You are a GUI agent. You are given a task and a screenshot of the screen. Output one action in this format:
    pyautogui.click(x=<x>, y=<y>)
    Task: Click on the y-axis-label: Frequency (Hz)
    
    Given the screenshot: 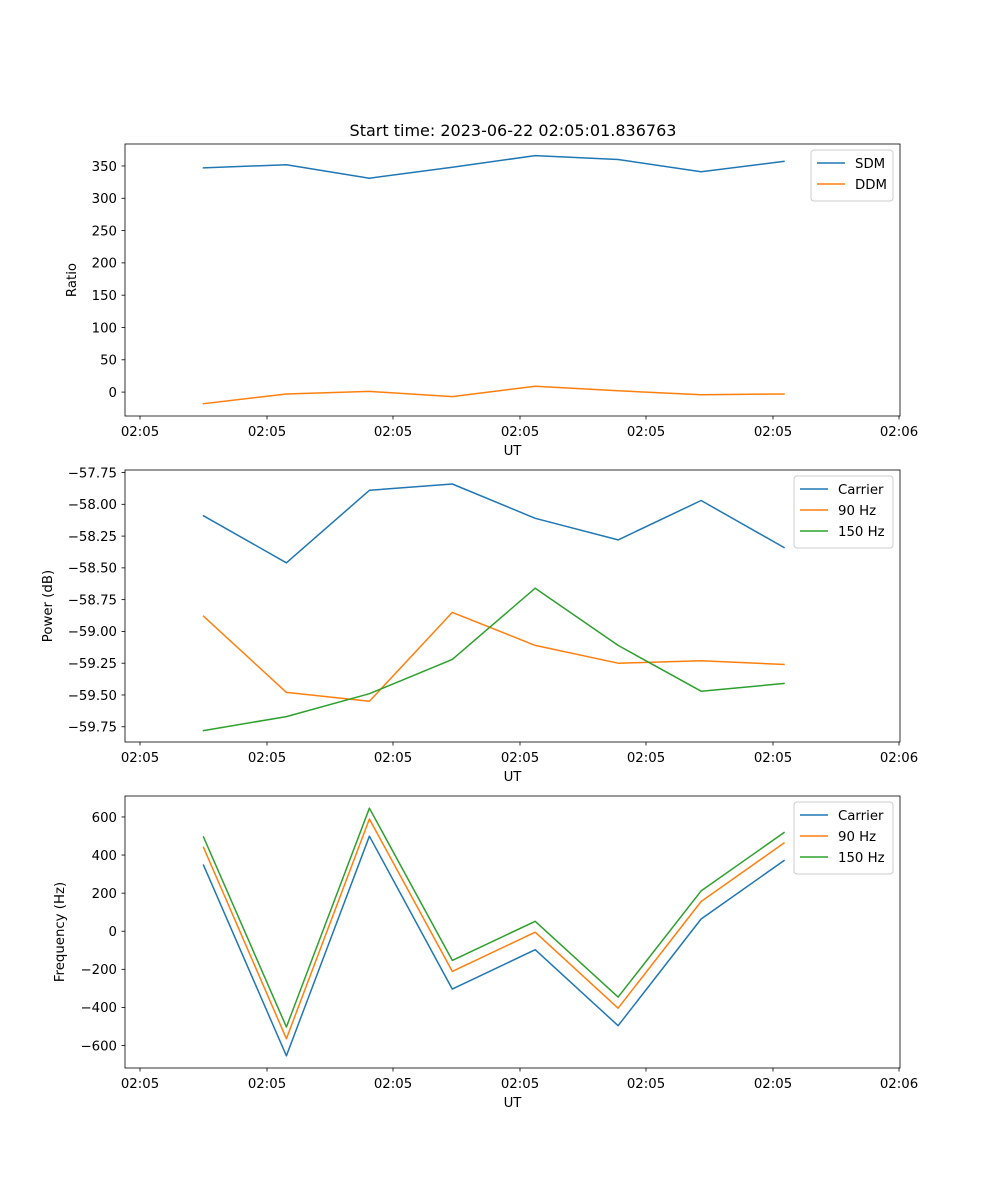 What is the action you would take?
    pyautogui.click(x=60, y=932)
    